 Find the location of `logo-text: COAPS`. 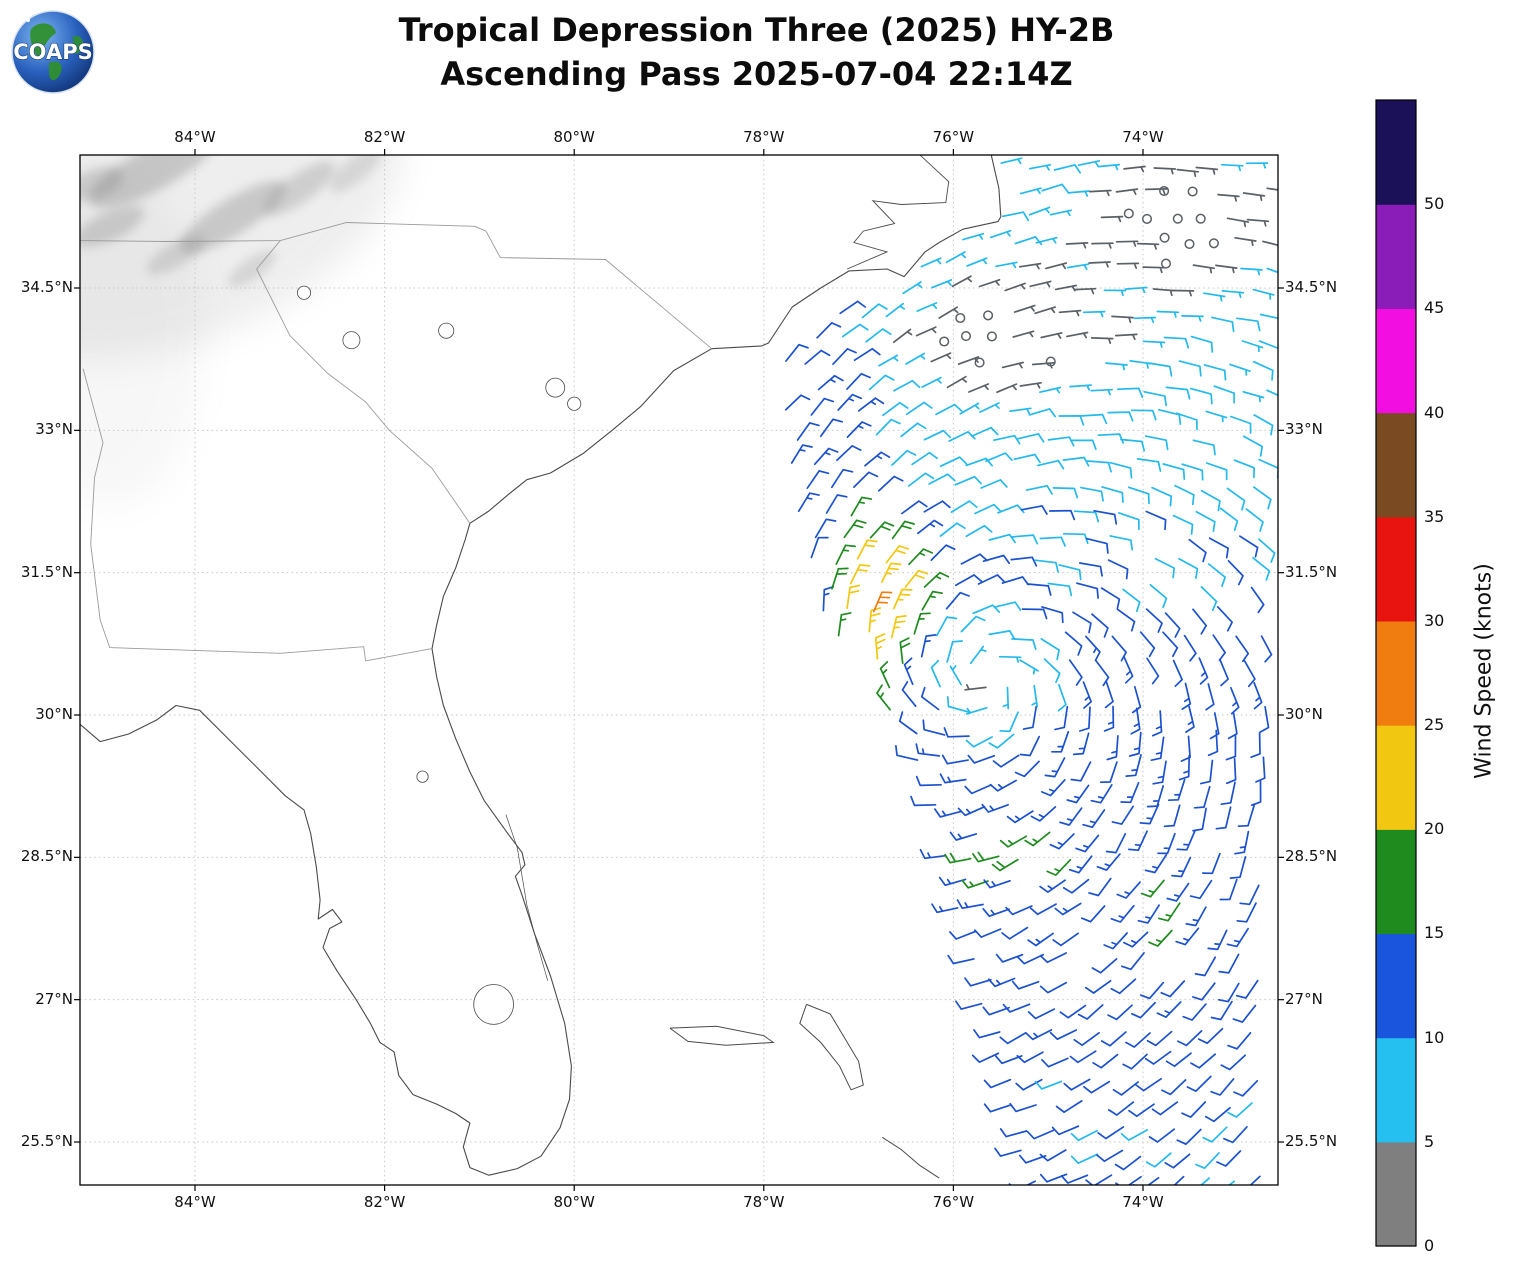

logo-text: COAPS is located at coordinates (52, 52).